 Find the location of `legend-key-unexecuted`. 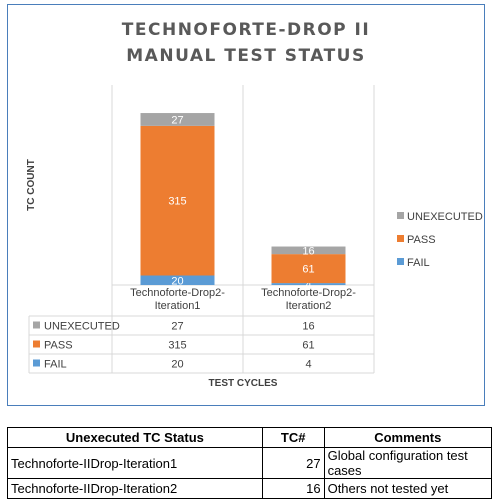

legend-key-unexecuted is located at coordinates (400, 215).